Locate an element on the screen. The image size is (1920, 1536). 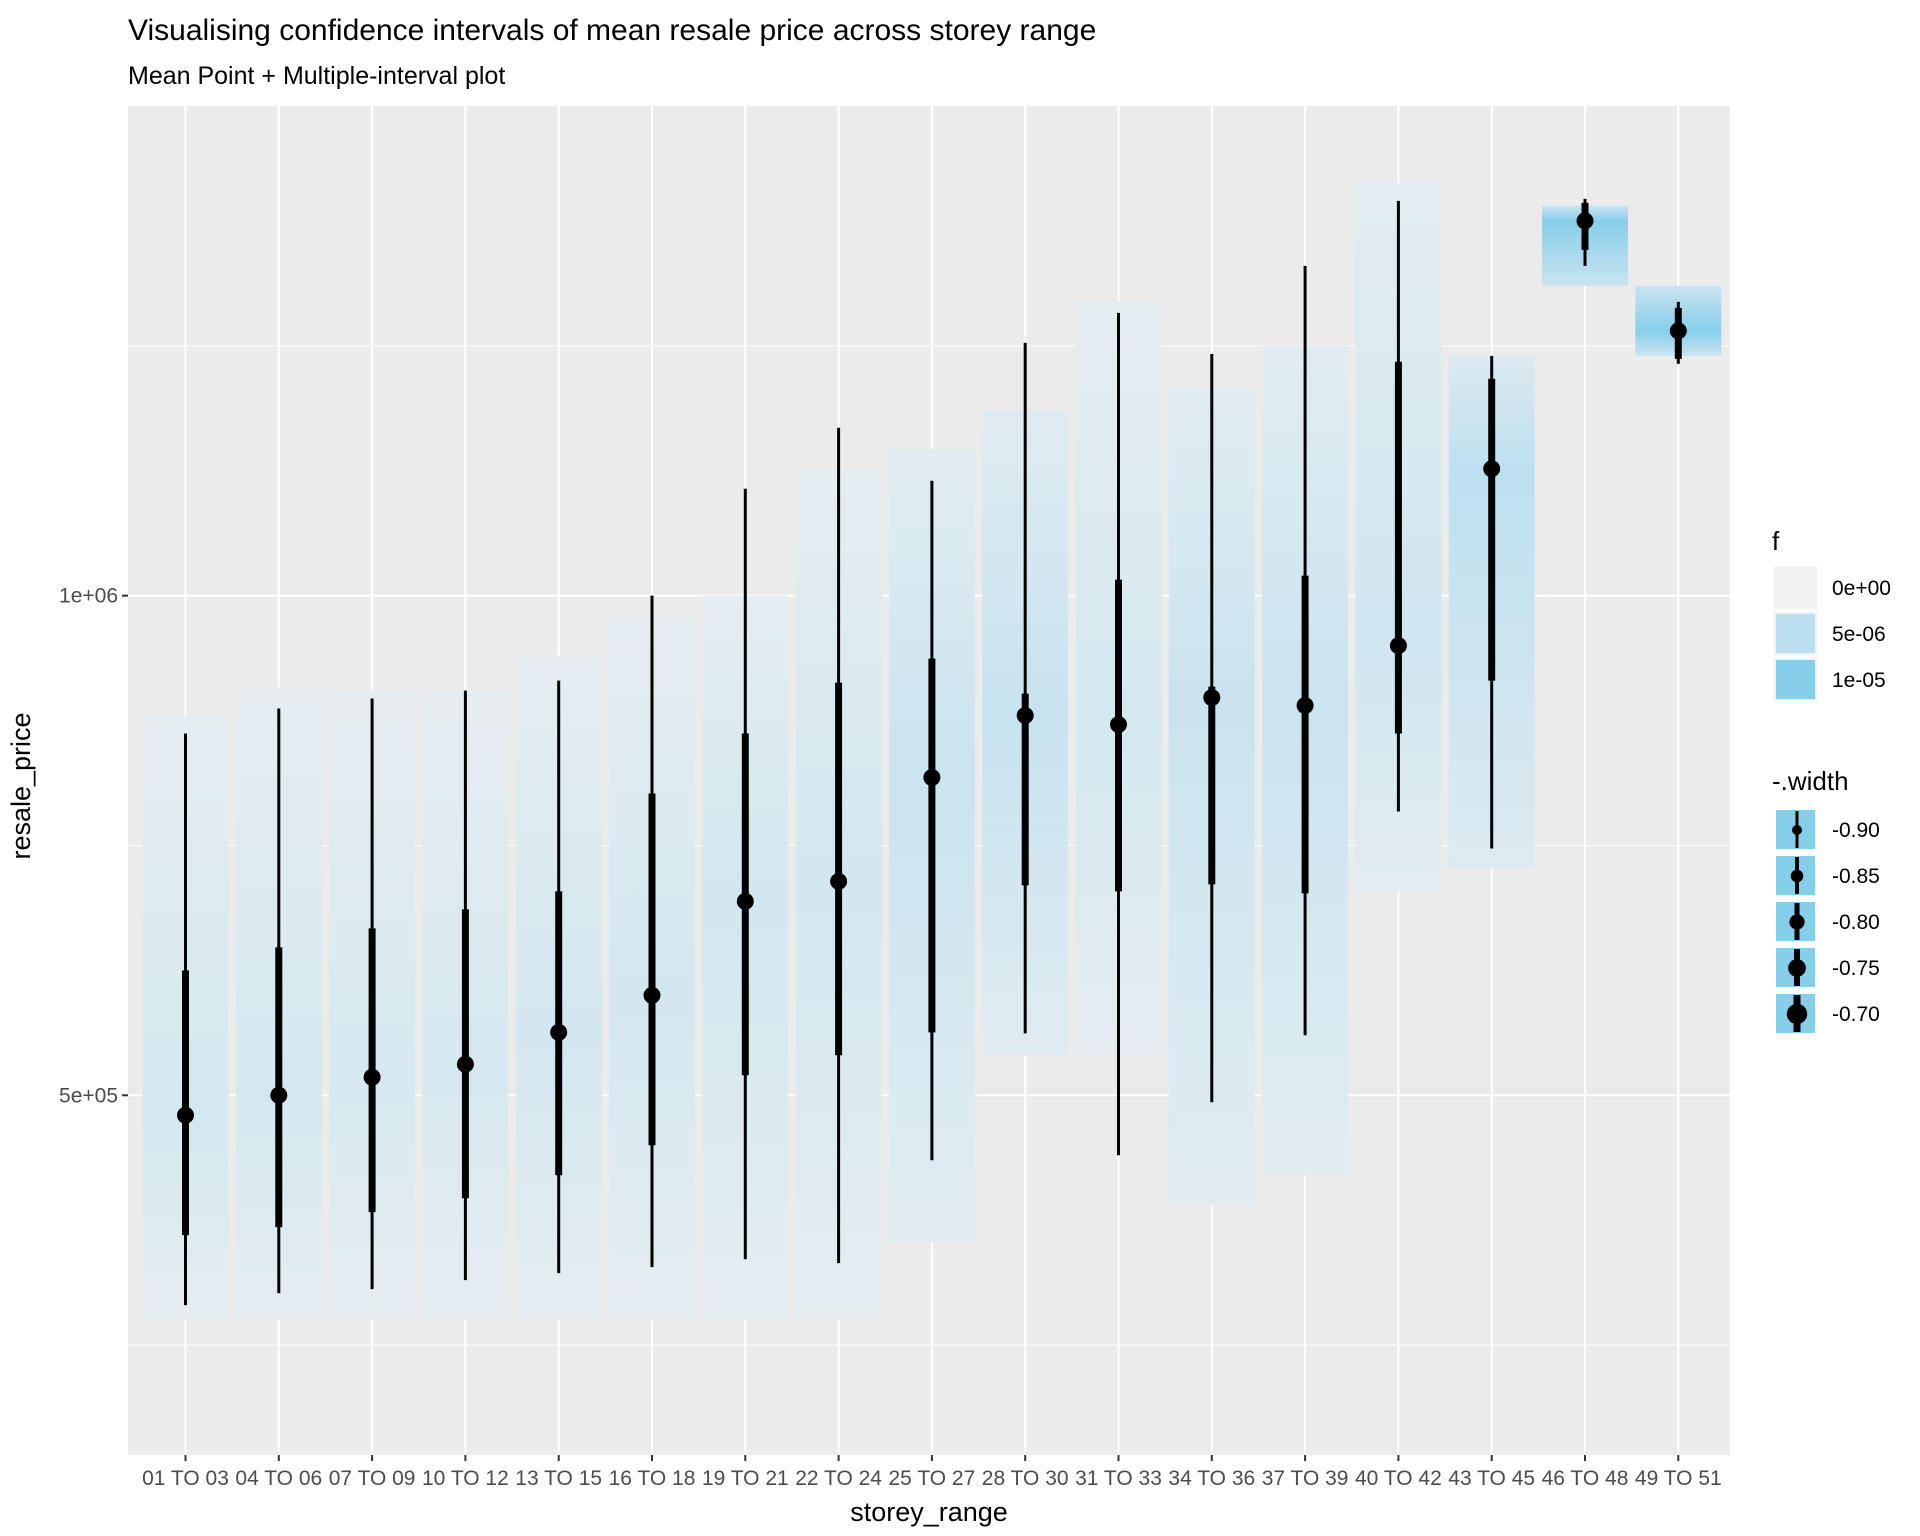
y-tick-label: 1e+06 is located at coordinates (88, 596).